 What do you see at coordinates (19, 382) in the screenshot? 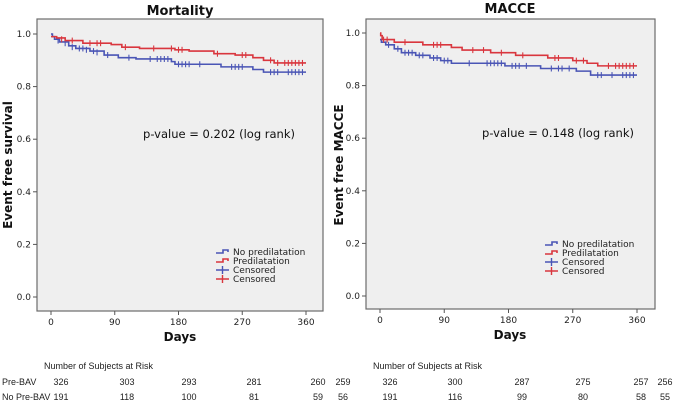
I see `risk-row-label: Pre-BAV` at bounding box center [19, 382].